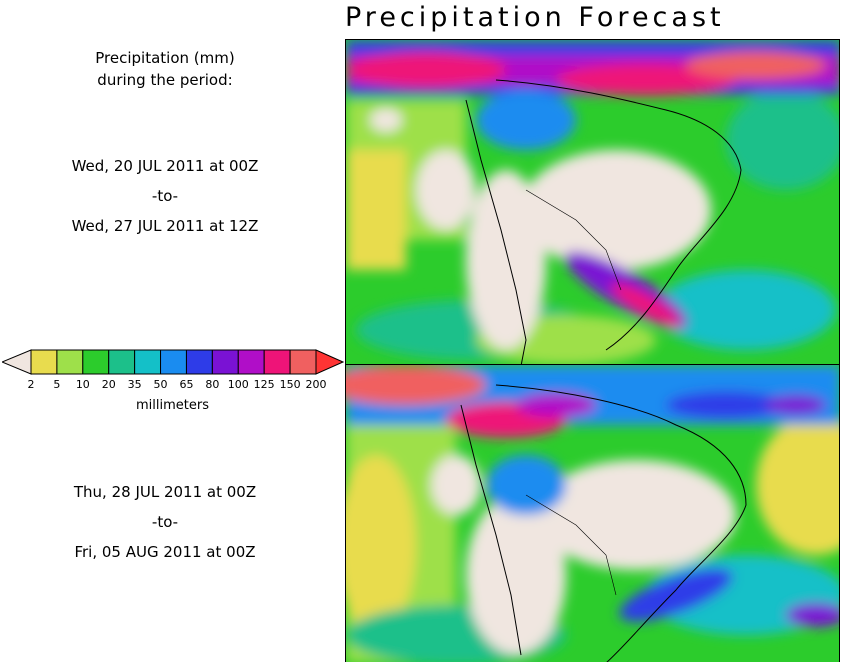 This screenshot has width=850, height=662. I want to click on legend-tick-label: 65, so click(186, 384).